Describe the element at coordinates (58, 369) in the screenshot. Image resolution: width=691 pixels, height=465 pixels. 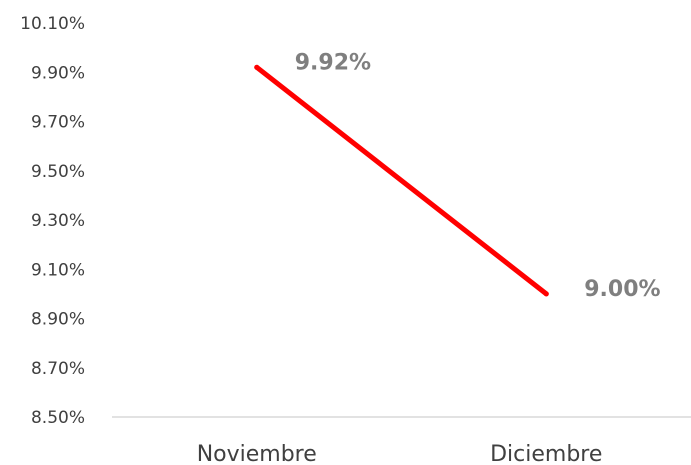
I see `y-tick-label: 8.70%` at that location.